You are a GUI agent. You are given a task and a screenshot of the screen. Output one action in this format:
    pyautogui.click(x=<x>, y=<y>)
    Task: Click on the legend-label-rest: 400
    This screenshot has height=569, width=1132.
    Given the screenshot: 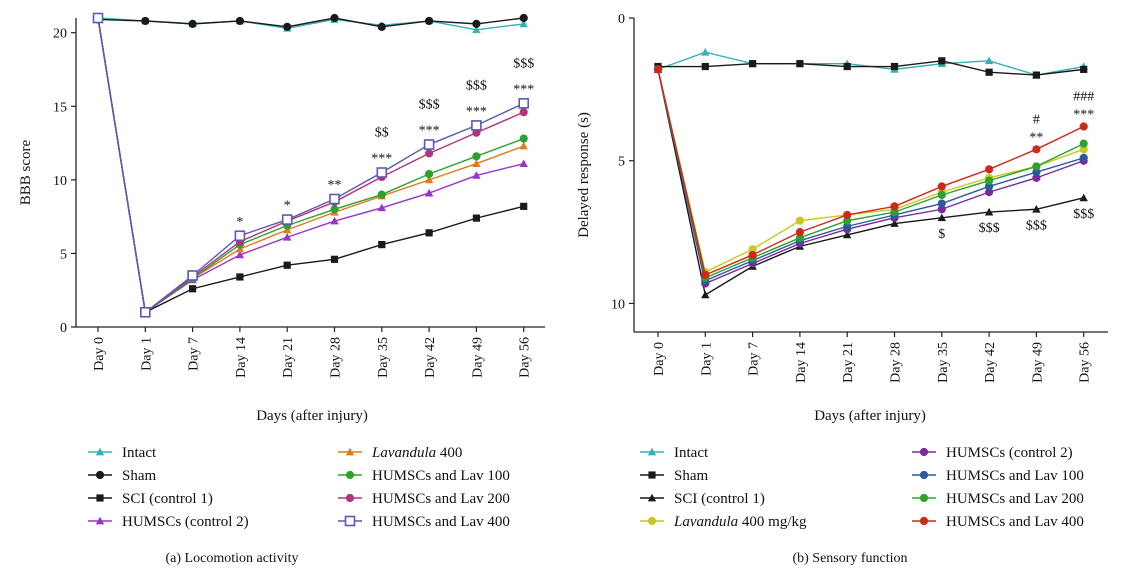 What is the action you would take?
    pyautogui.click(x=449, y=453)
    